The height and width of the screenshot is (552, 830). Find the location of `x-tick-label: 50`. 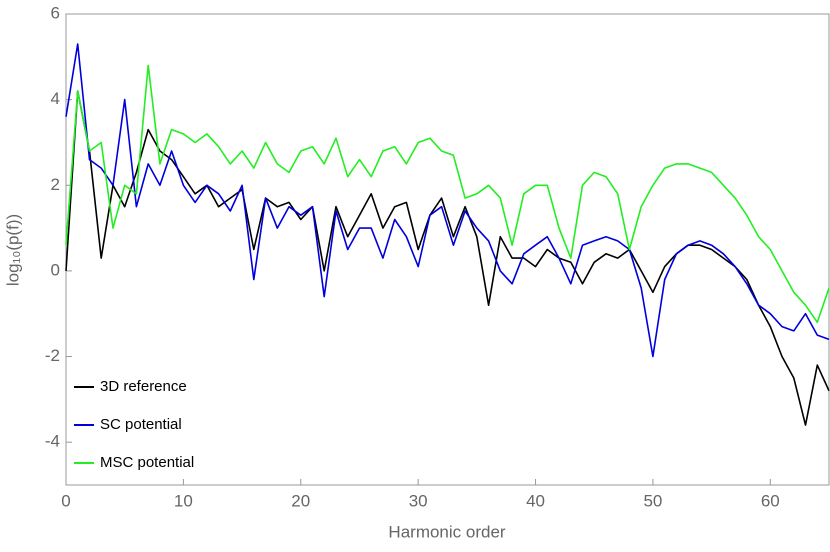

x-tick-label: 50 is located at coordinates (652, 500).